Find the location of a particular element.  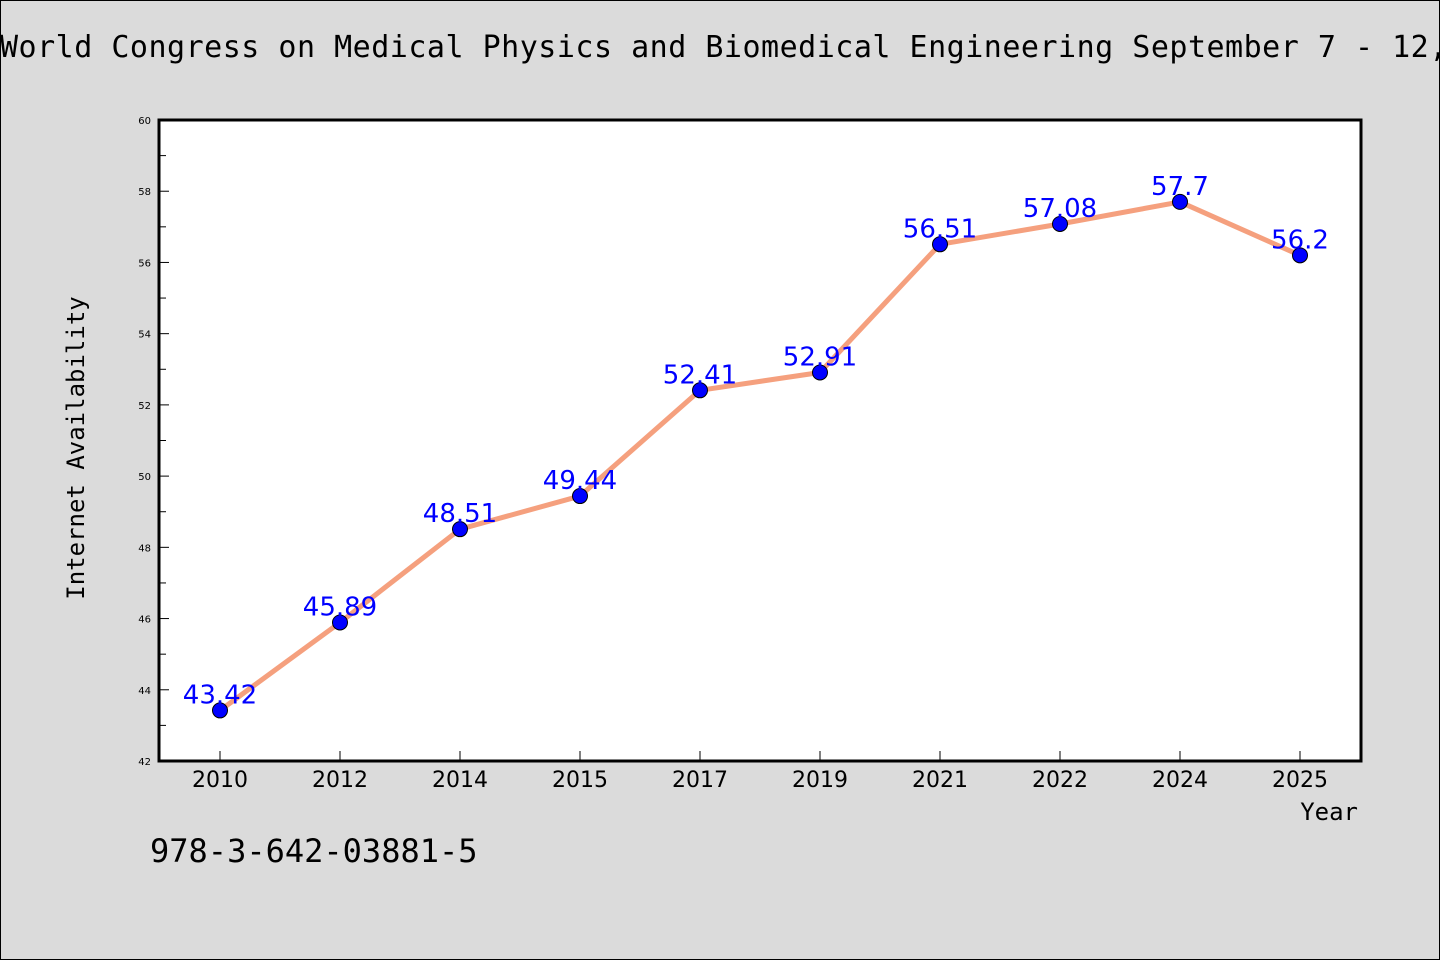

y-tick-label: 60 is located at coordinates (144, 121).